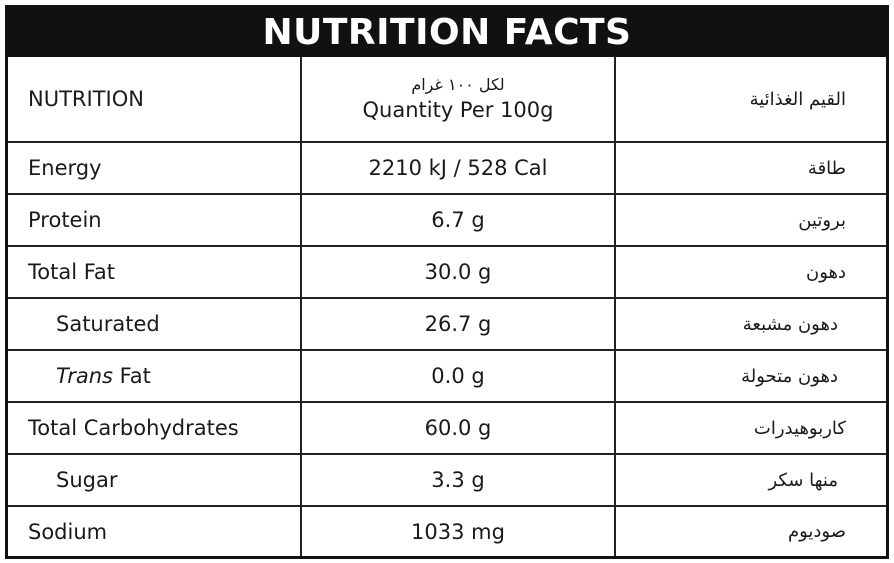  I want to click on nutrient-value: 6.7 g, so click(457, 220).